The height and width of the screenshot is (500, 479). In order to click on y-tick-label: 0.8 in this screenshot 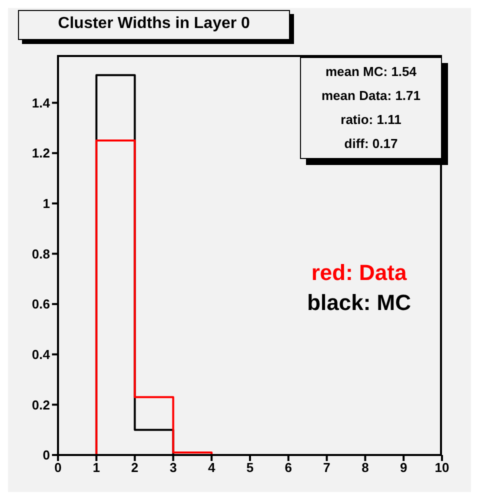, I will do `click(41, 254)`.